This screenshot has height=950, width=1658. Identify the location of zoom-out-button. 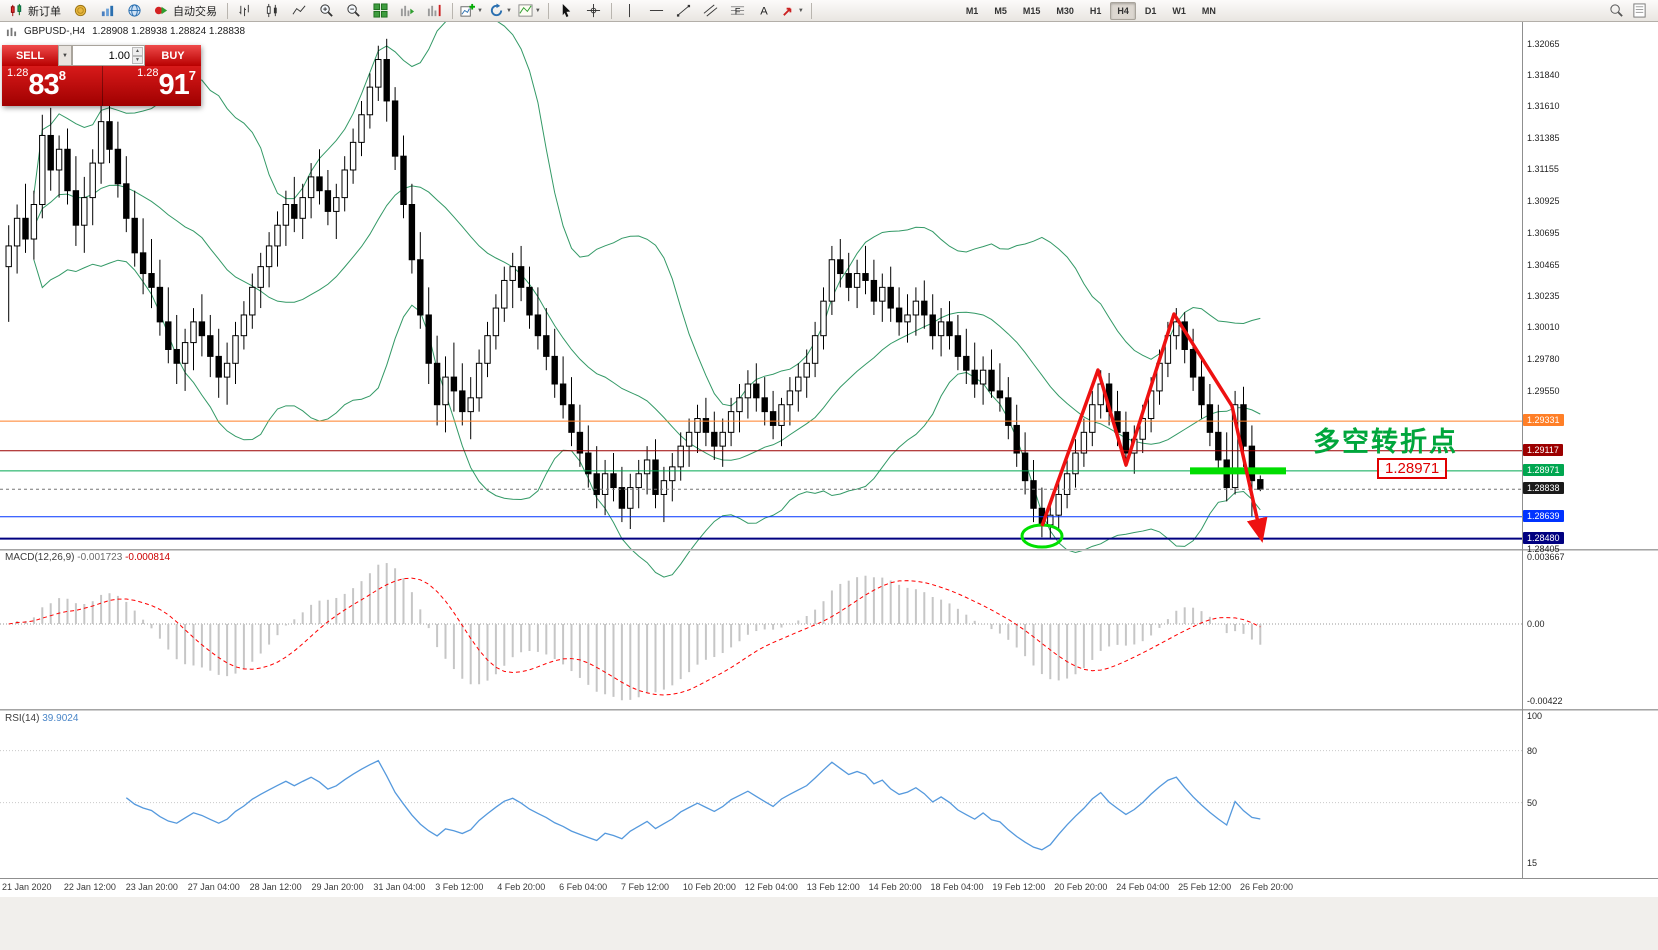
(353, 10).